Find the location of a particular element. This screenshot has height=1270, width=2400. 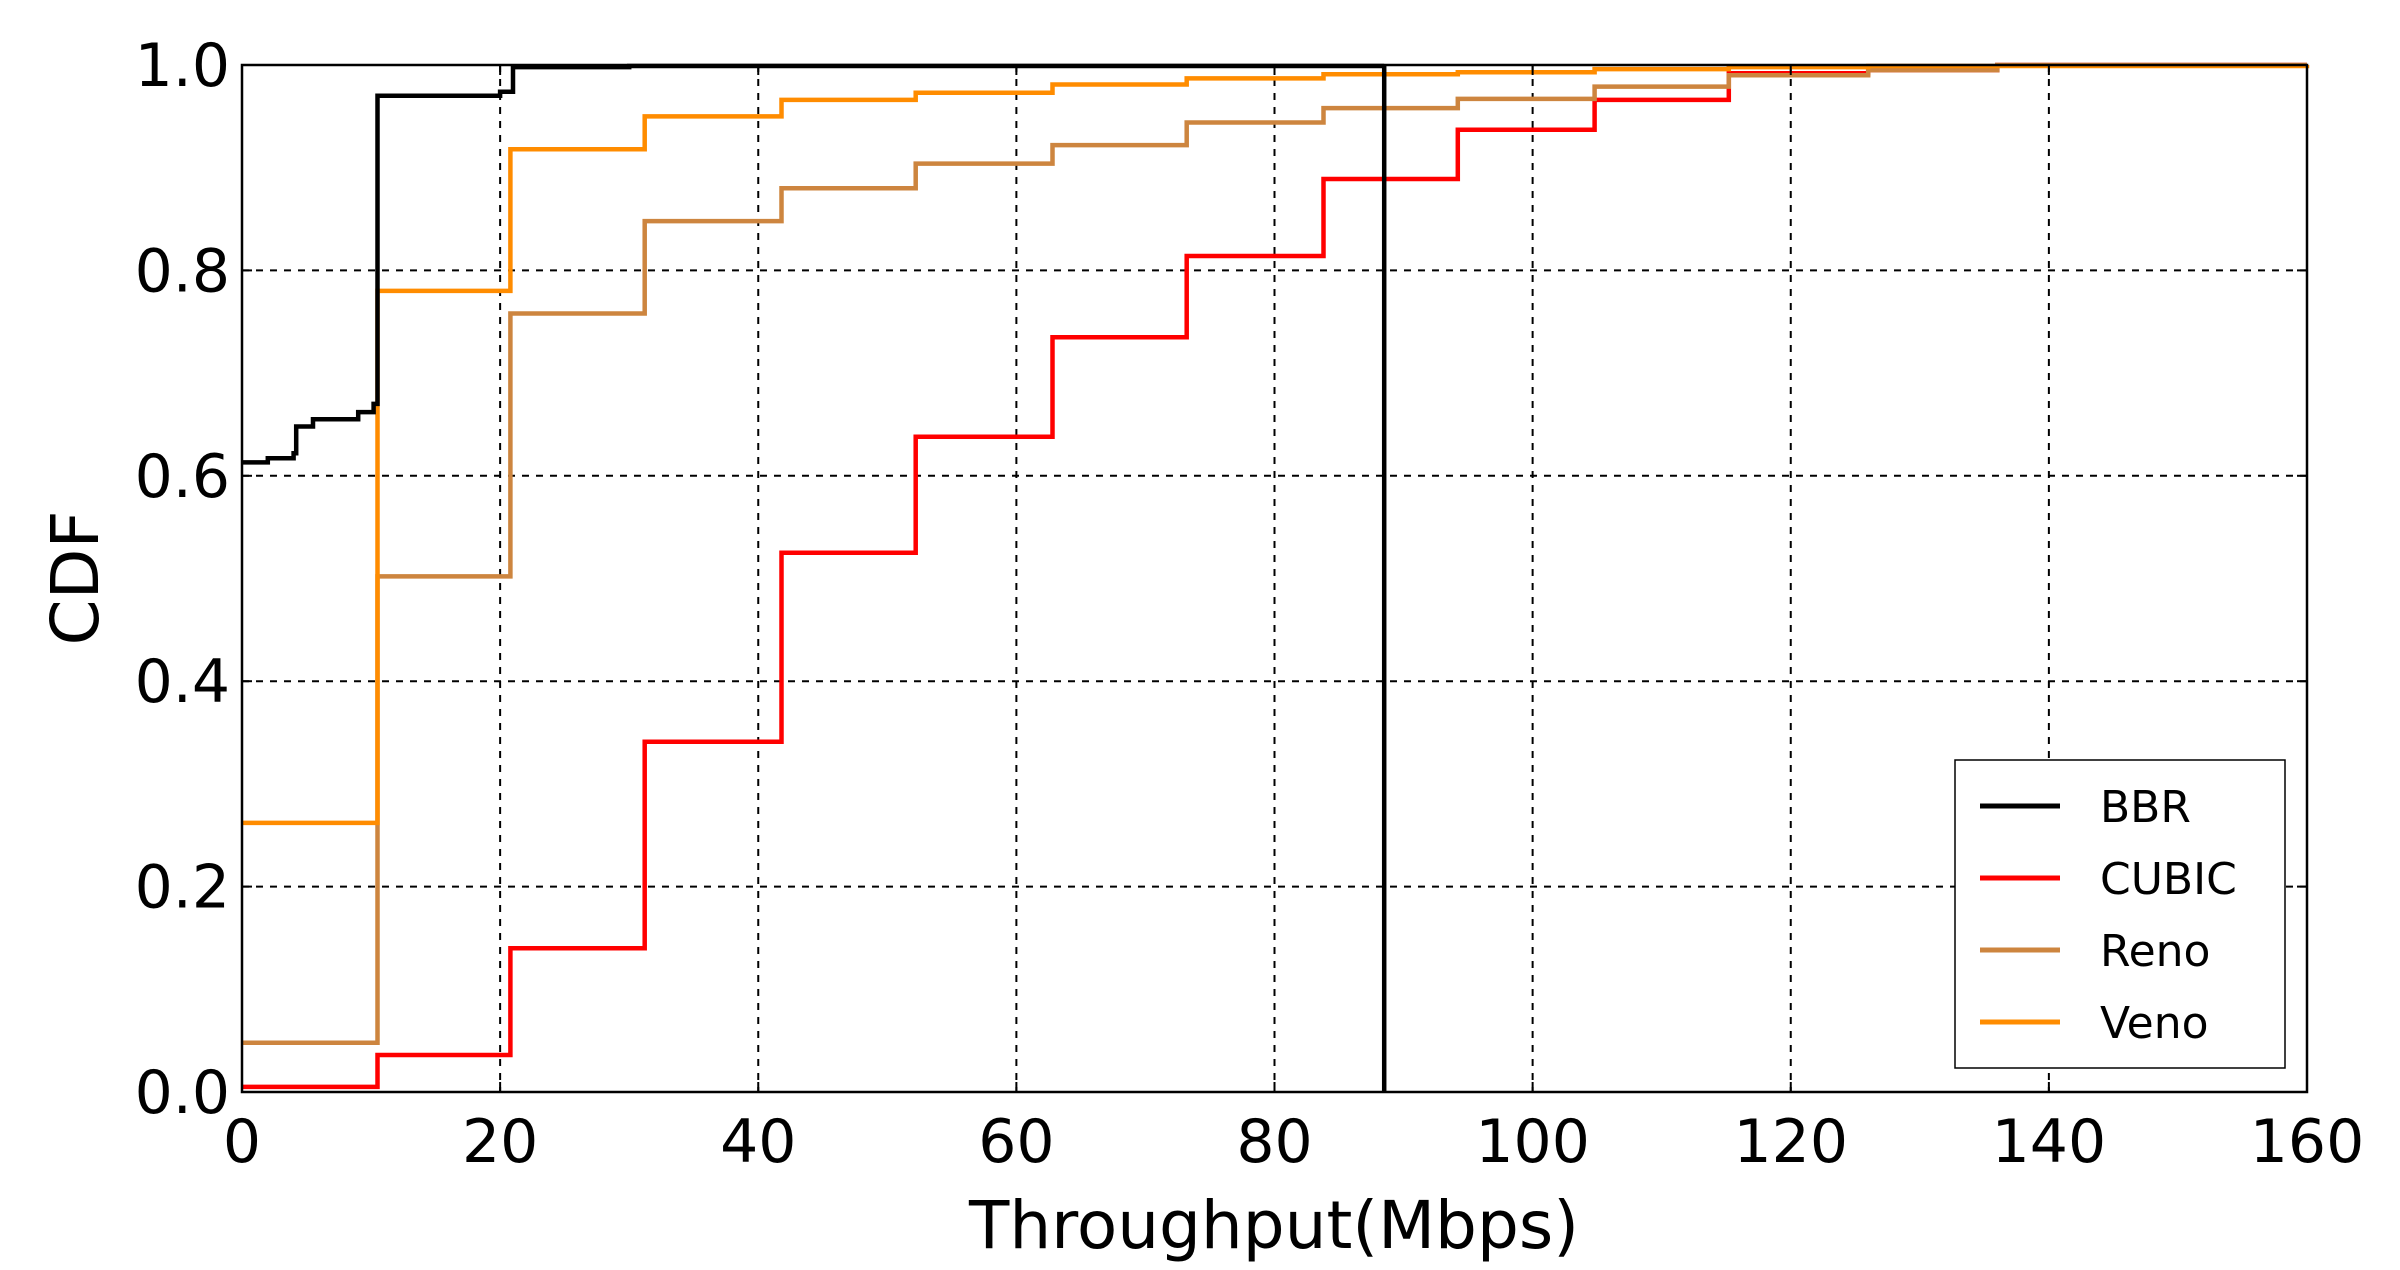

x-tick-label: 60 is located at coordinates (1016, 1142).